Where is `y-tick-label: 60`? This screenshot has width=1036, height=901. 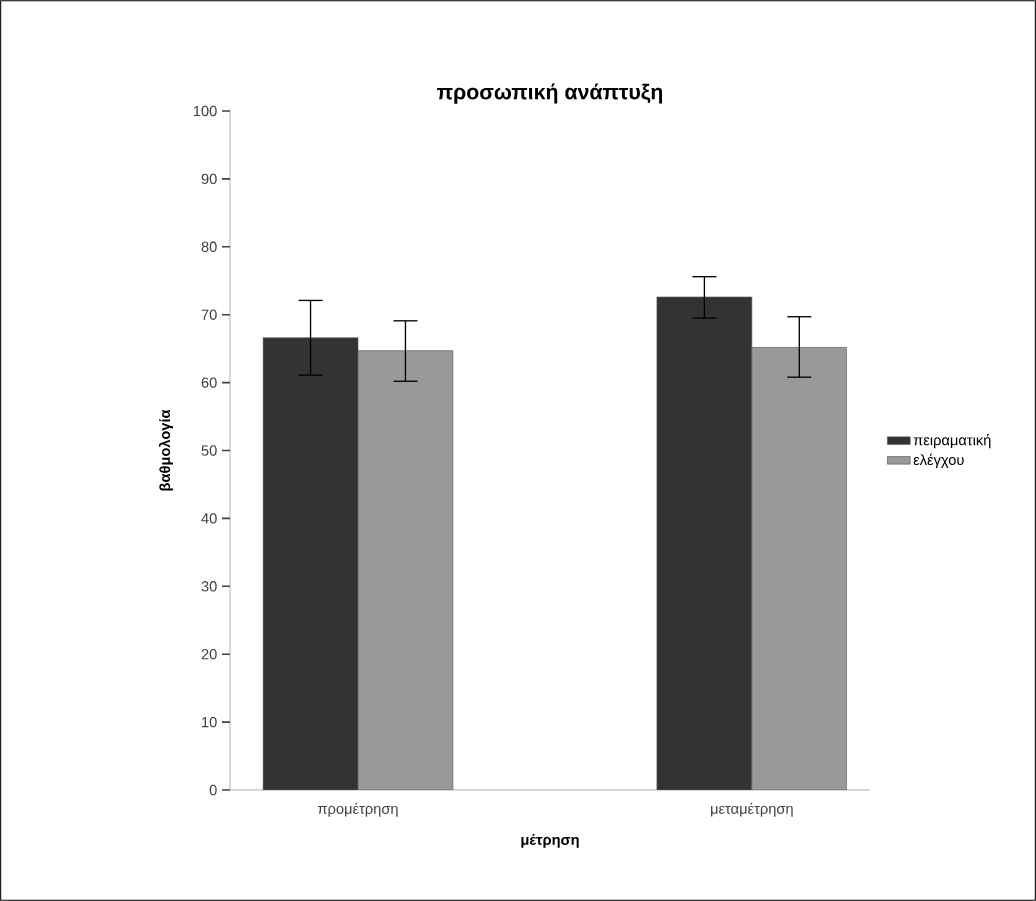 y-tick-label: 60 is located at coordinates (209, 382).